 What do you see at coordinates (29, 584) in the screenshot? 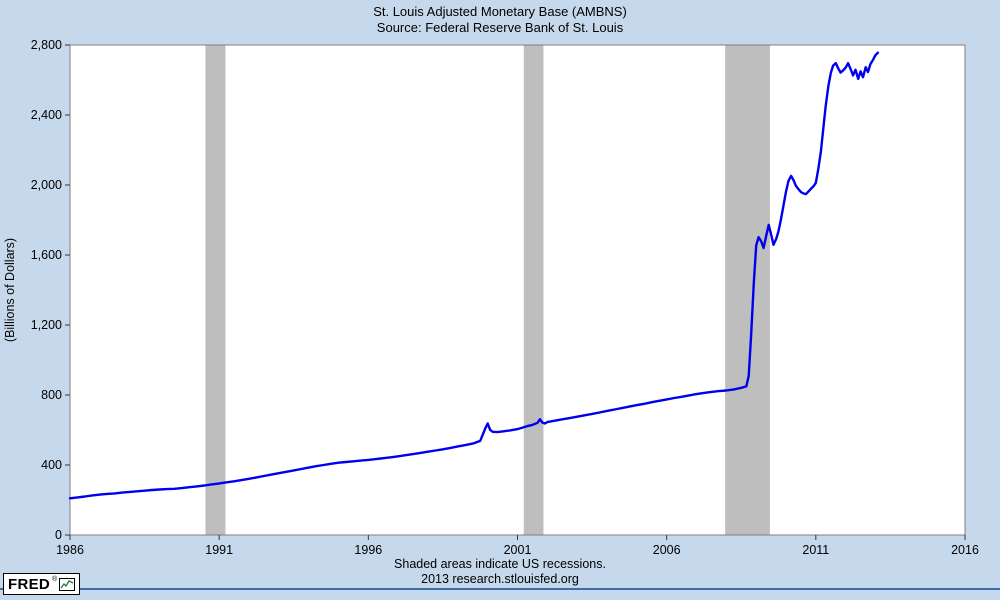
I see `fred-logo-text: FRED` at bounding box center [29, 584].